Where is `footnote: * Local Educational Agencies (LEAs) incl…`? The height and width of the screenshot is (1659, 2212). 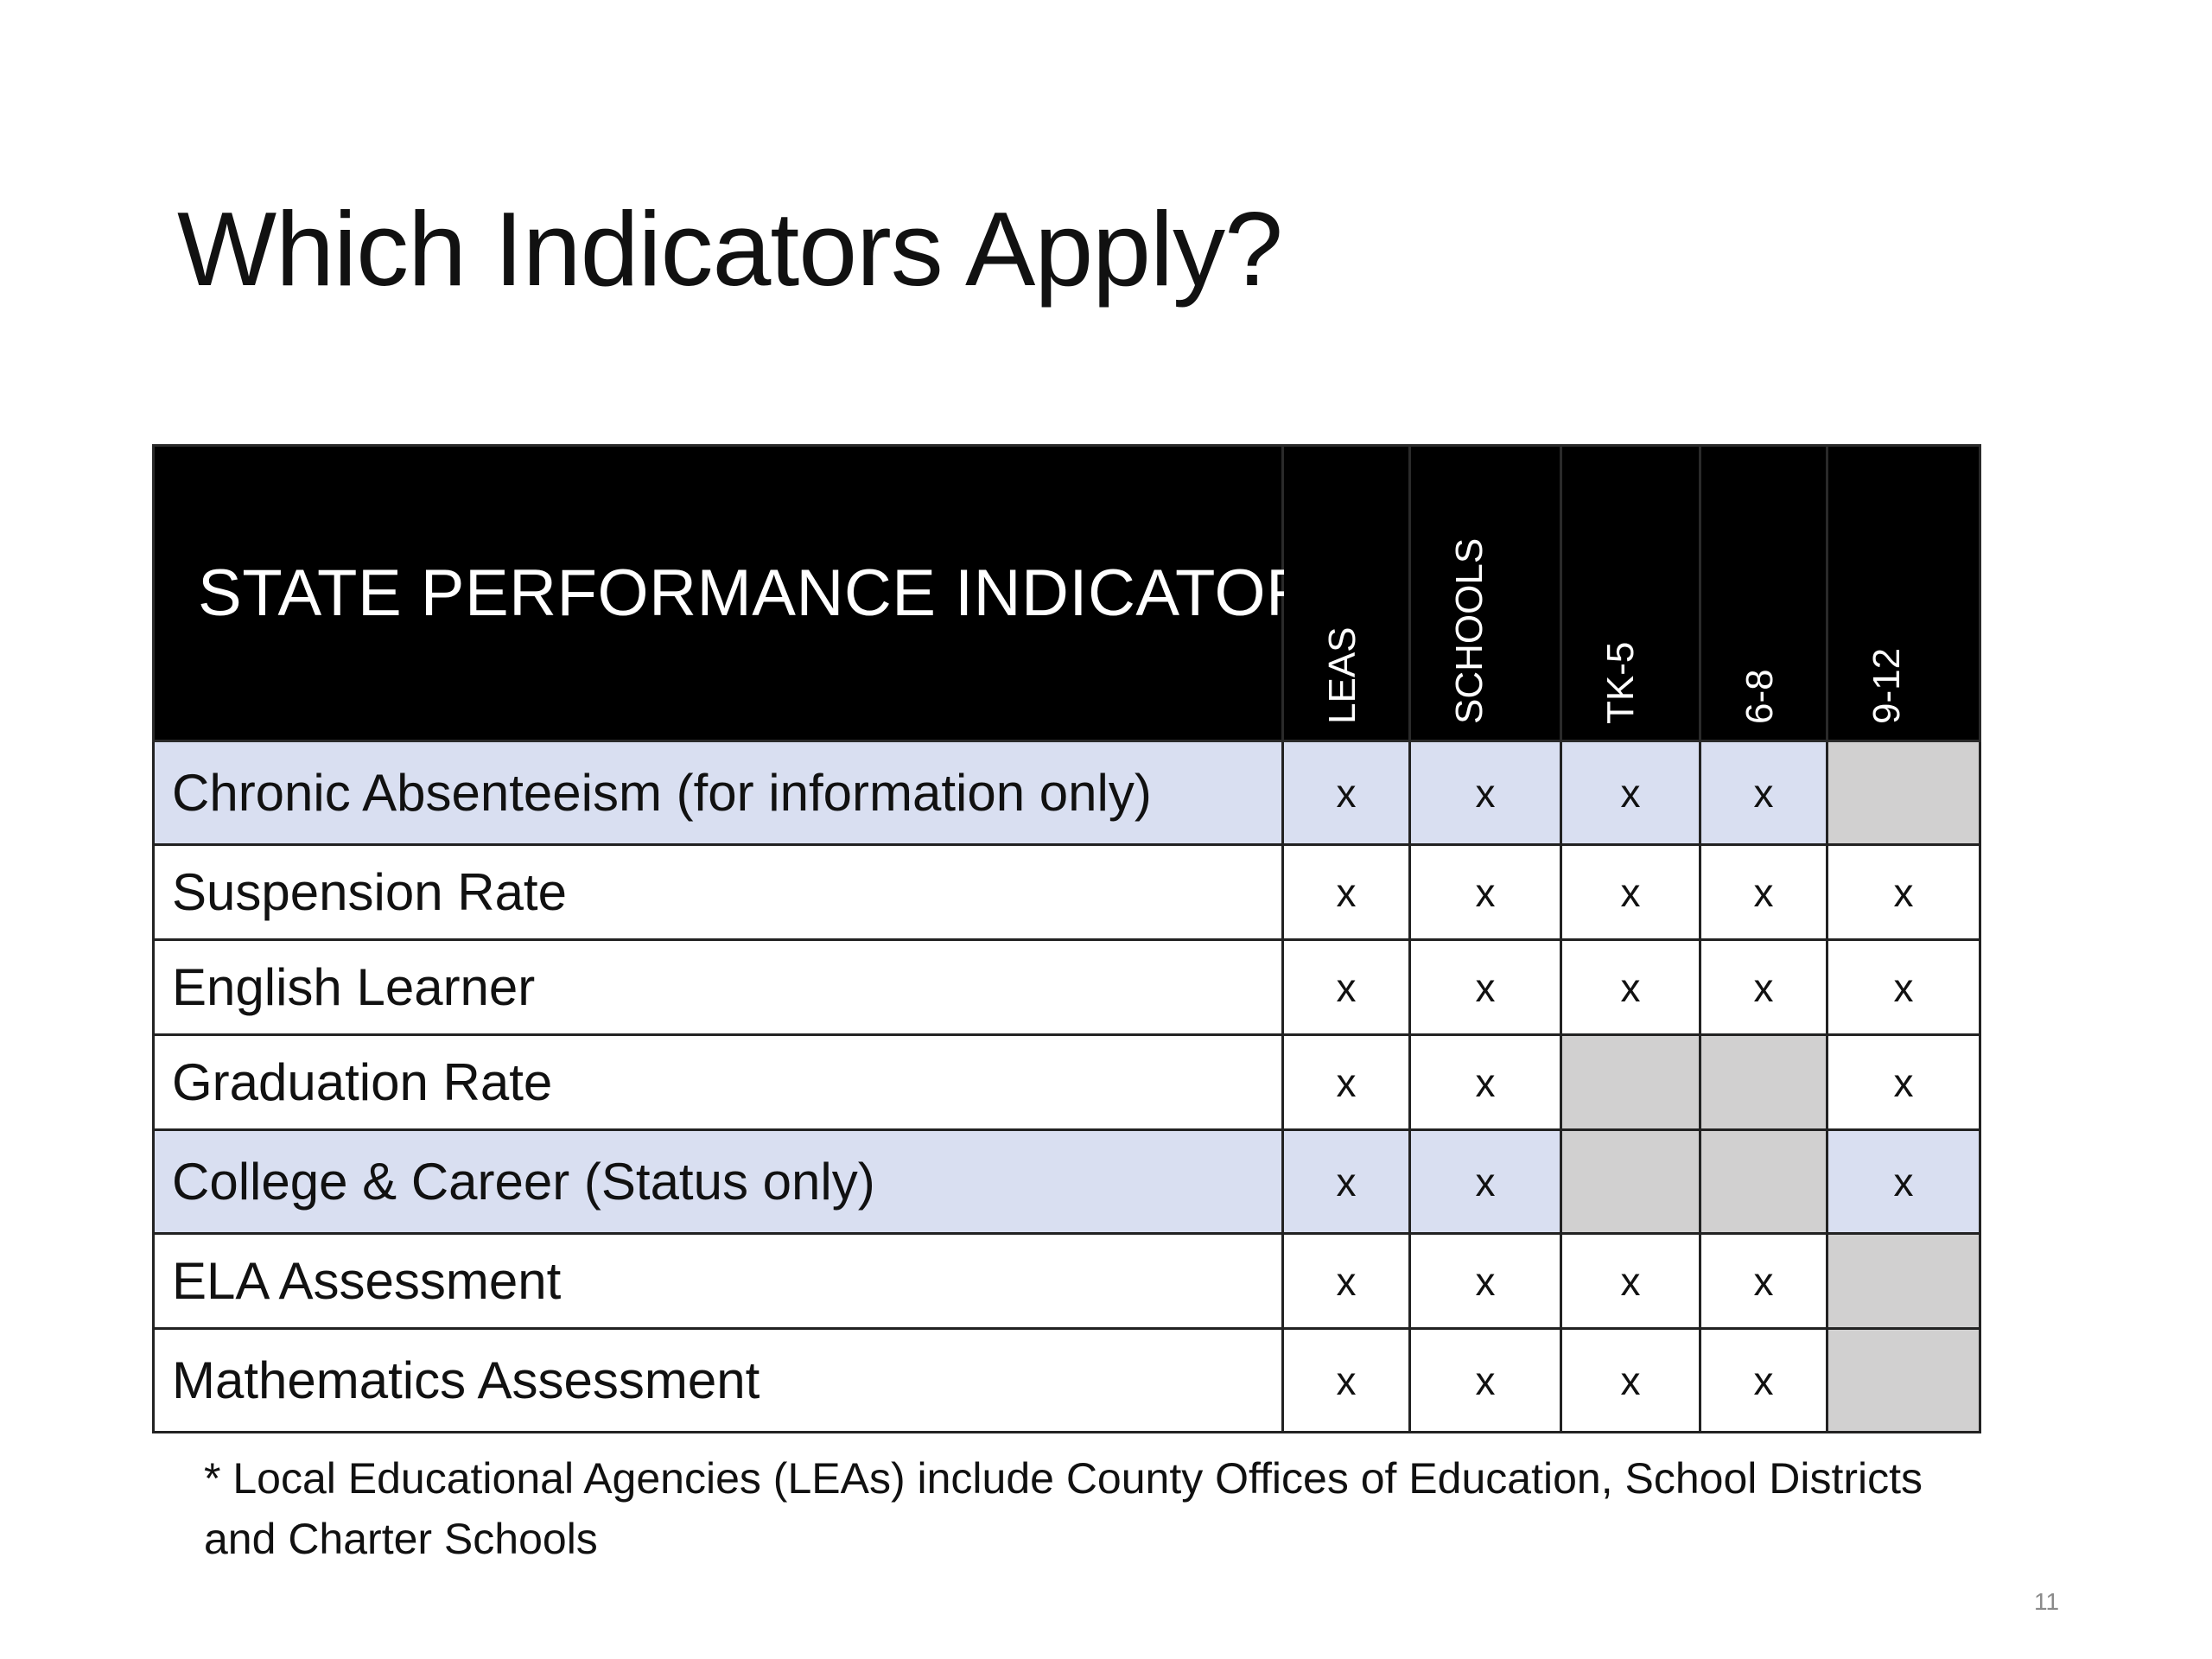
footnote: * Local Educational Agencies (LEAs) incl… is located at coordinates (1063, 1508).